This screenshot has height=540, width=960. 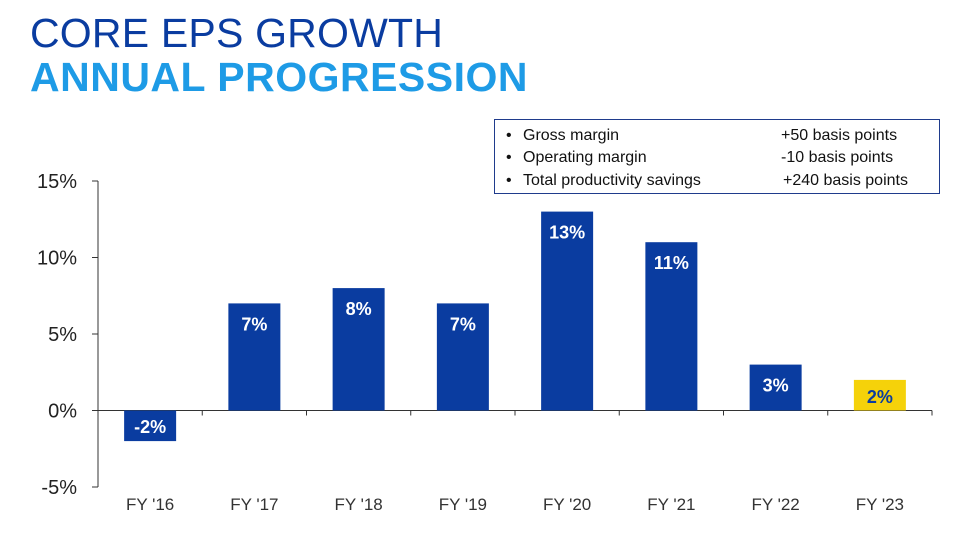 I want to click on x-tick-label: FY '18, so click(x=358, y=504).